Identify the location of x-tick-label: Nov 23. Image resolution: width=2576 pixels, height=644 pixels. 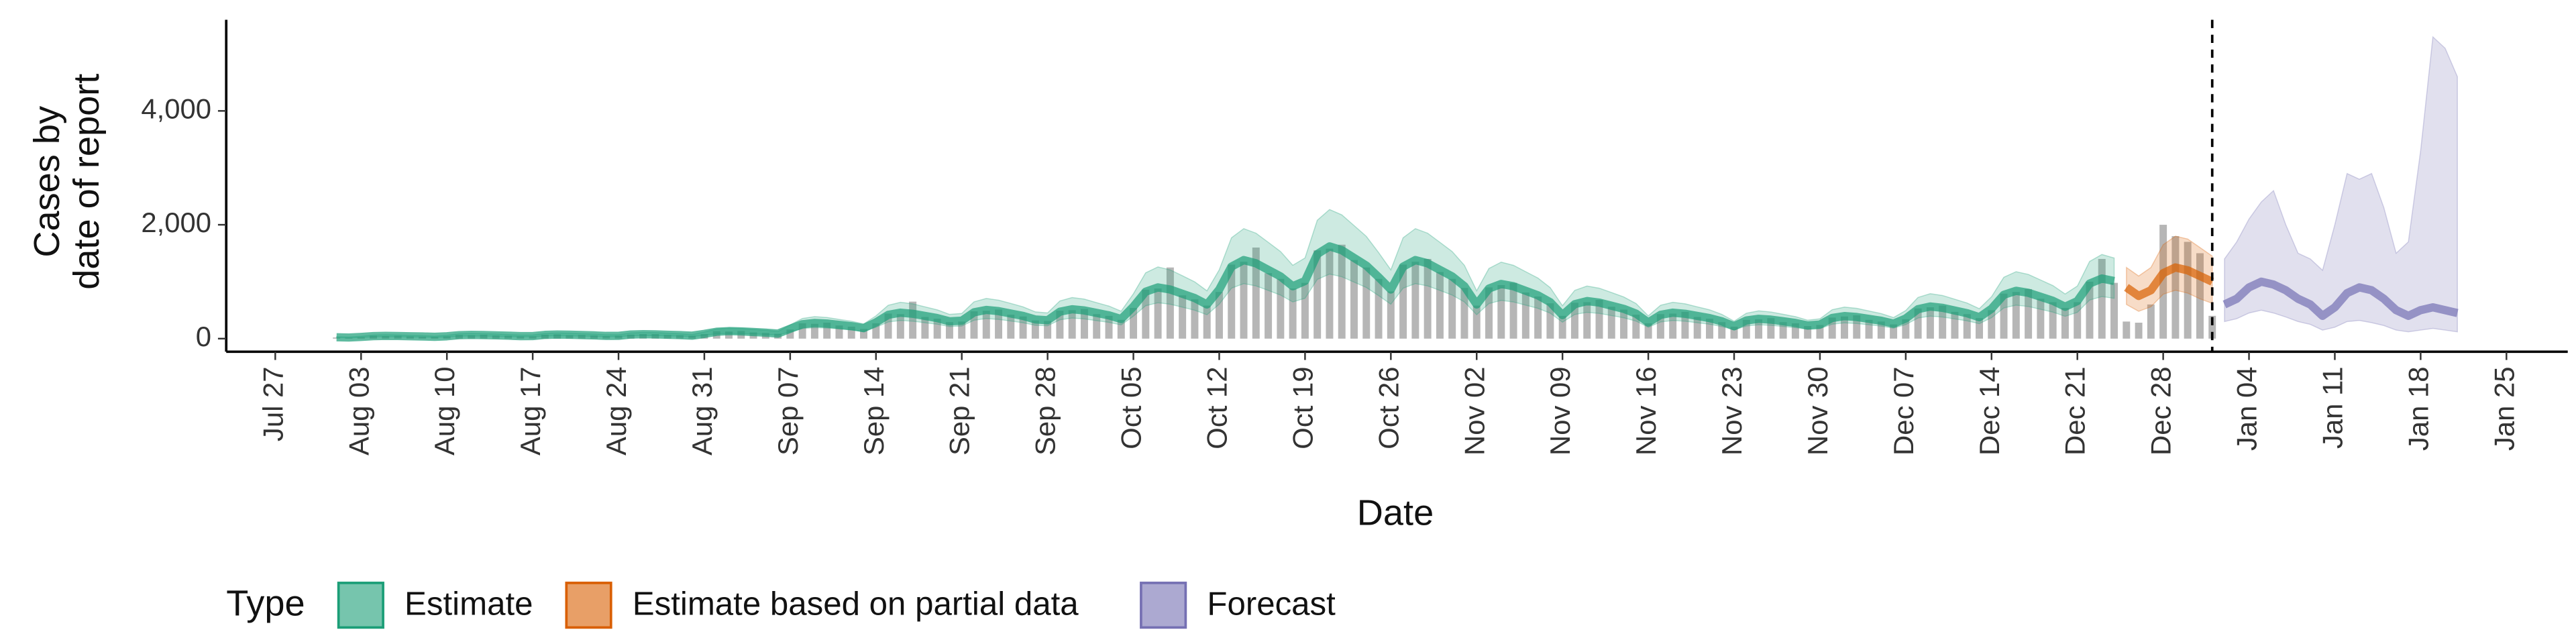
(1732, 410).